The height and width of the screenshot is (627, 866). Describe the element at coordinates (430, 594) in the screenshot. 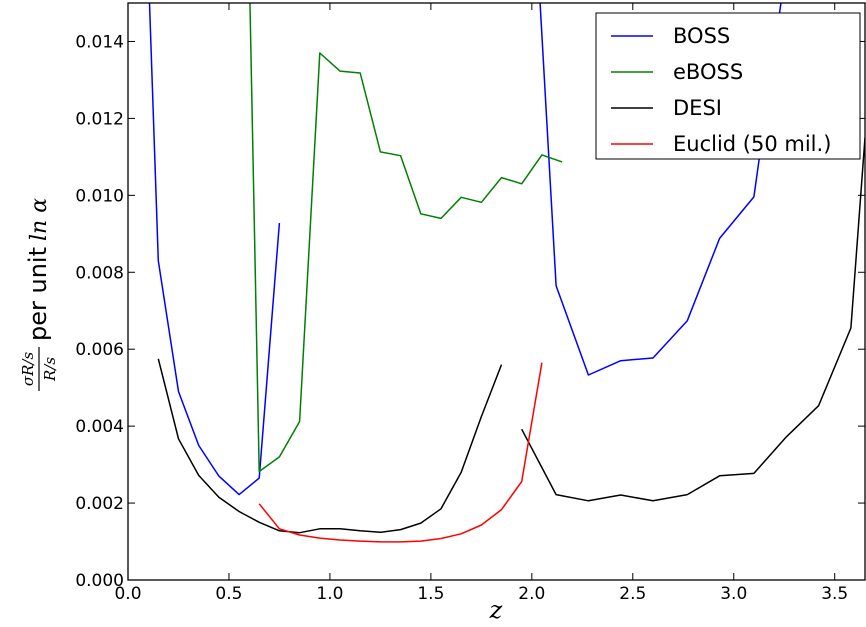

I see `x-tick-label: 1.5` at that location.